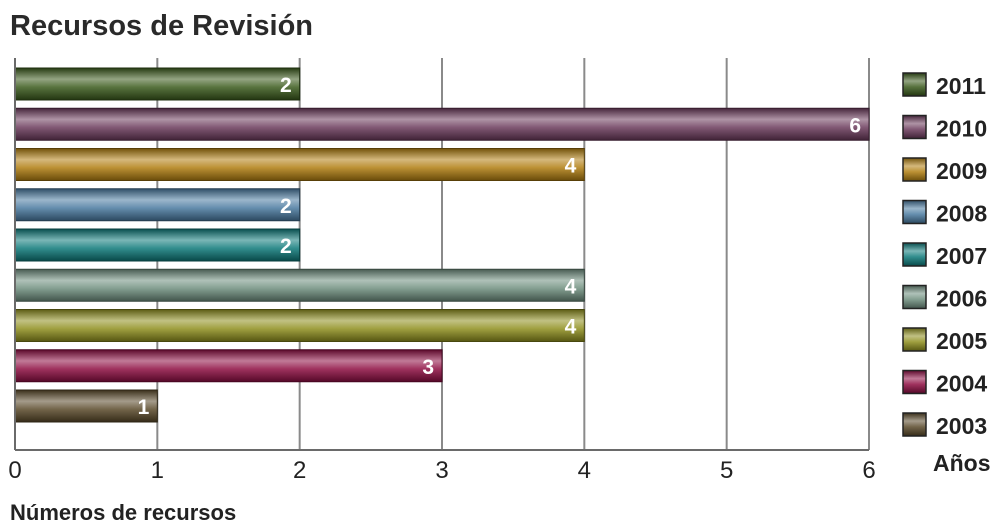 The height and width of the screenshot is (529, 1002). What do you see at coordinates (914, 169) in the screenshot?
I see `legend-swatch-2009` at bounding box center [914, 169].